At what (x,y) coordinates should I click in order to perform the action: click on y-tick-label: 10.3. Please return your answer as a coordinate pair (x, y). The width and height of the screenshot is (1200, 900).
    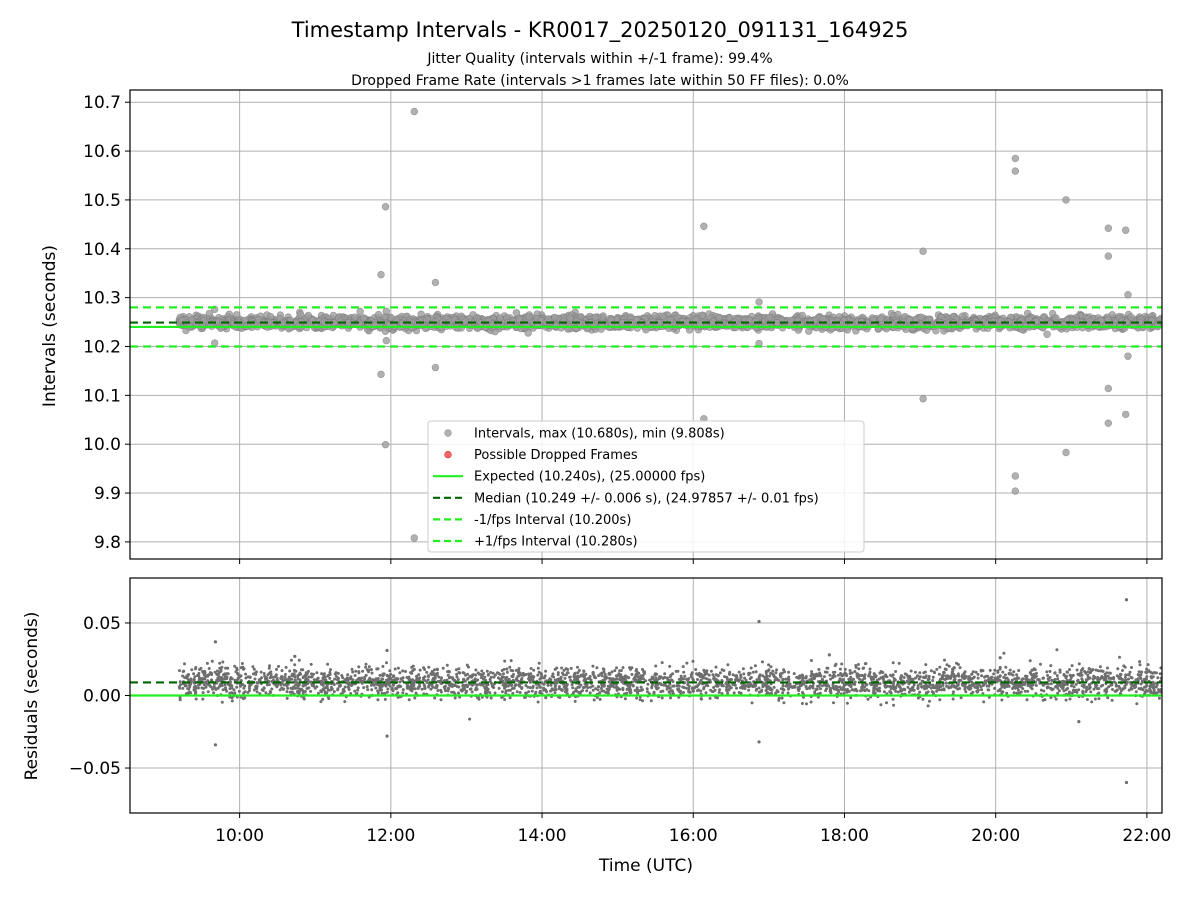
    Looking at the image, I should click on (102, 299).